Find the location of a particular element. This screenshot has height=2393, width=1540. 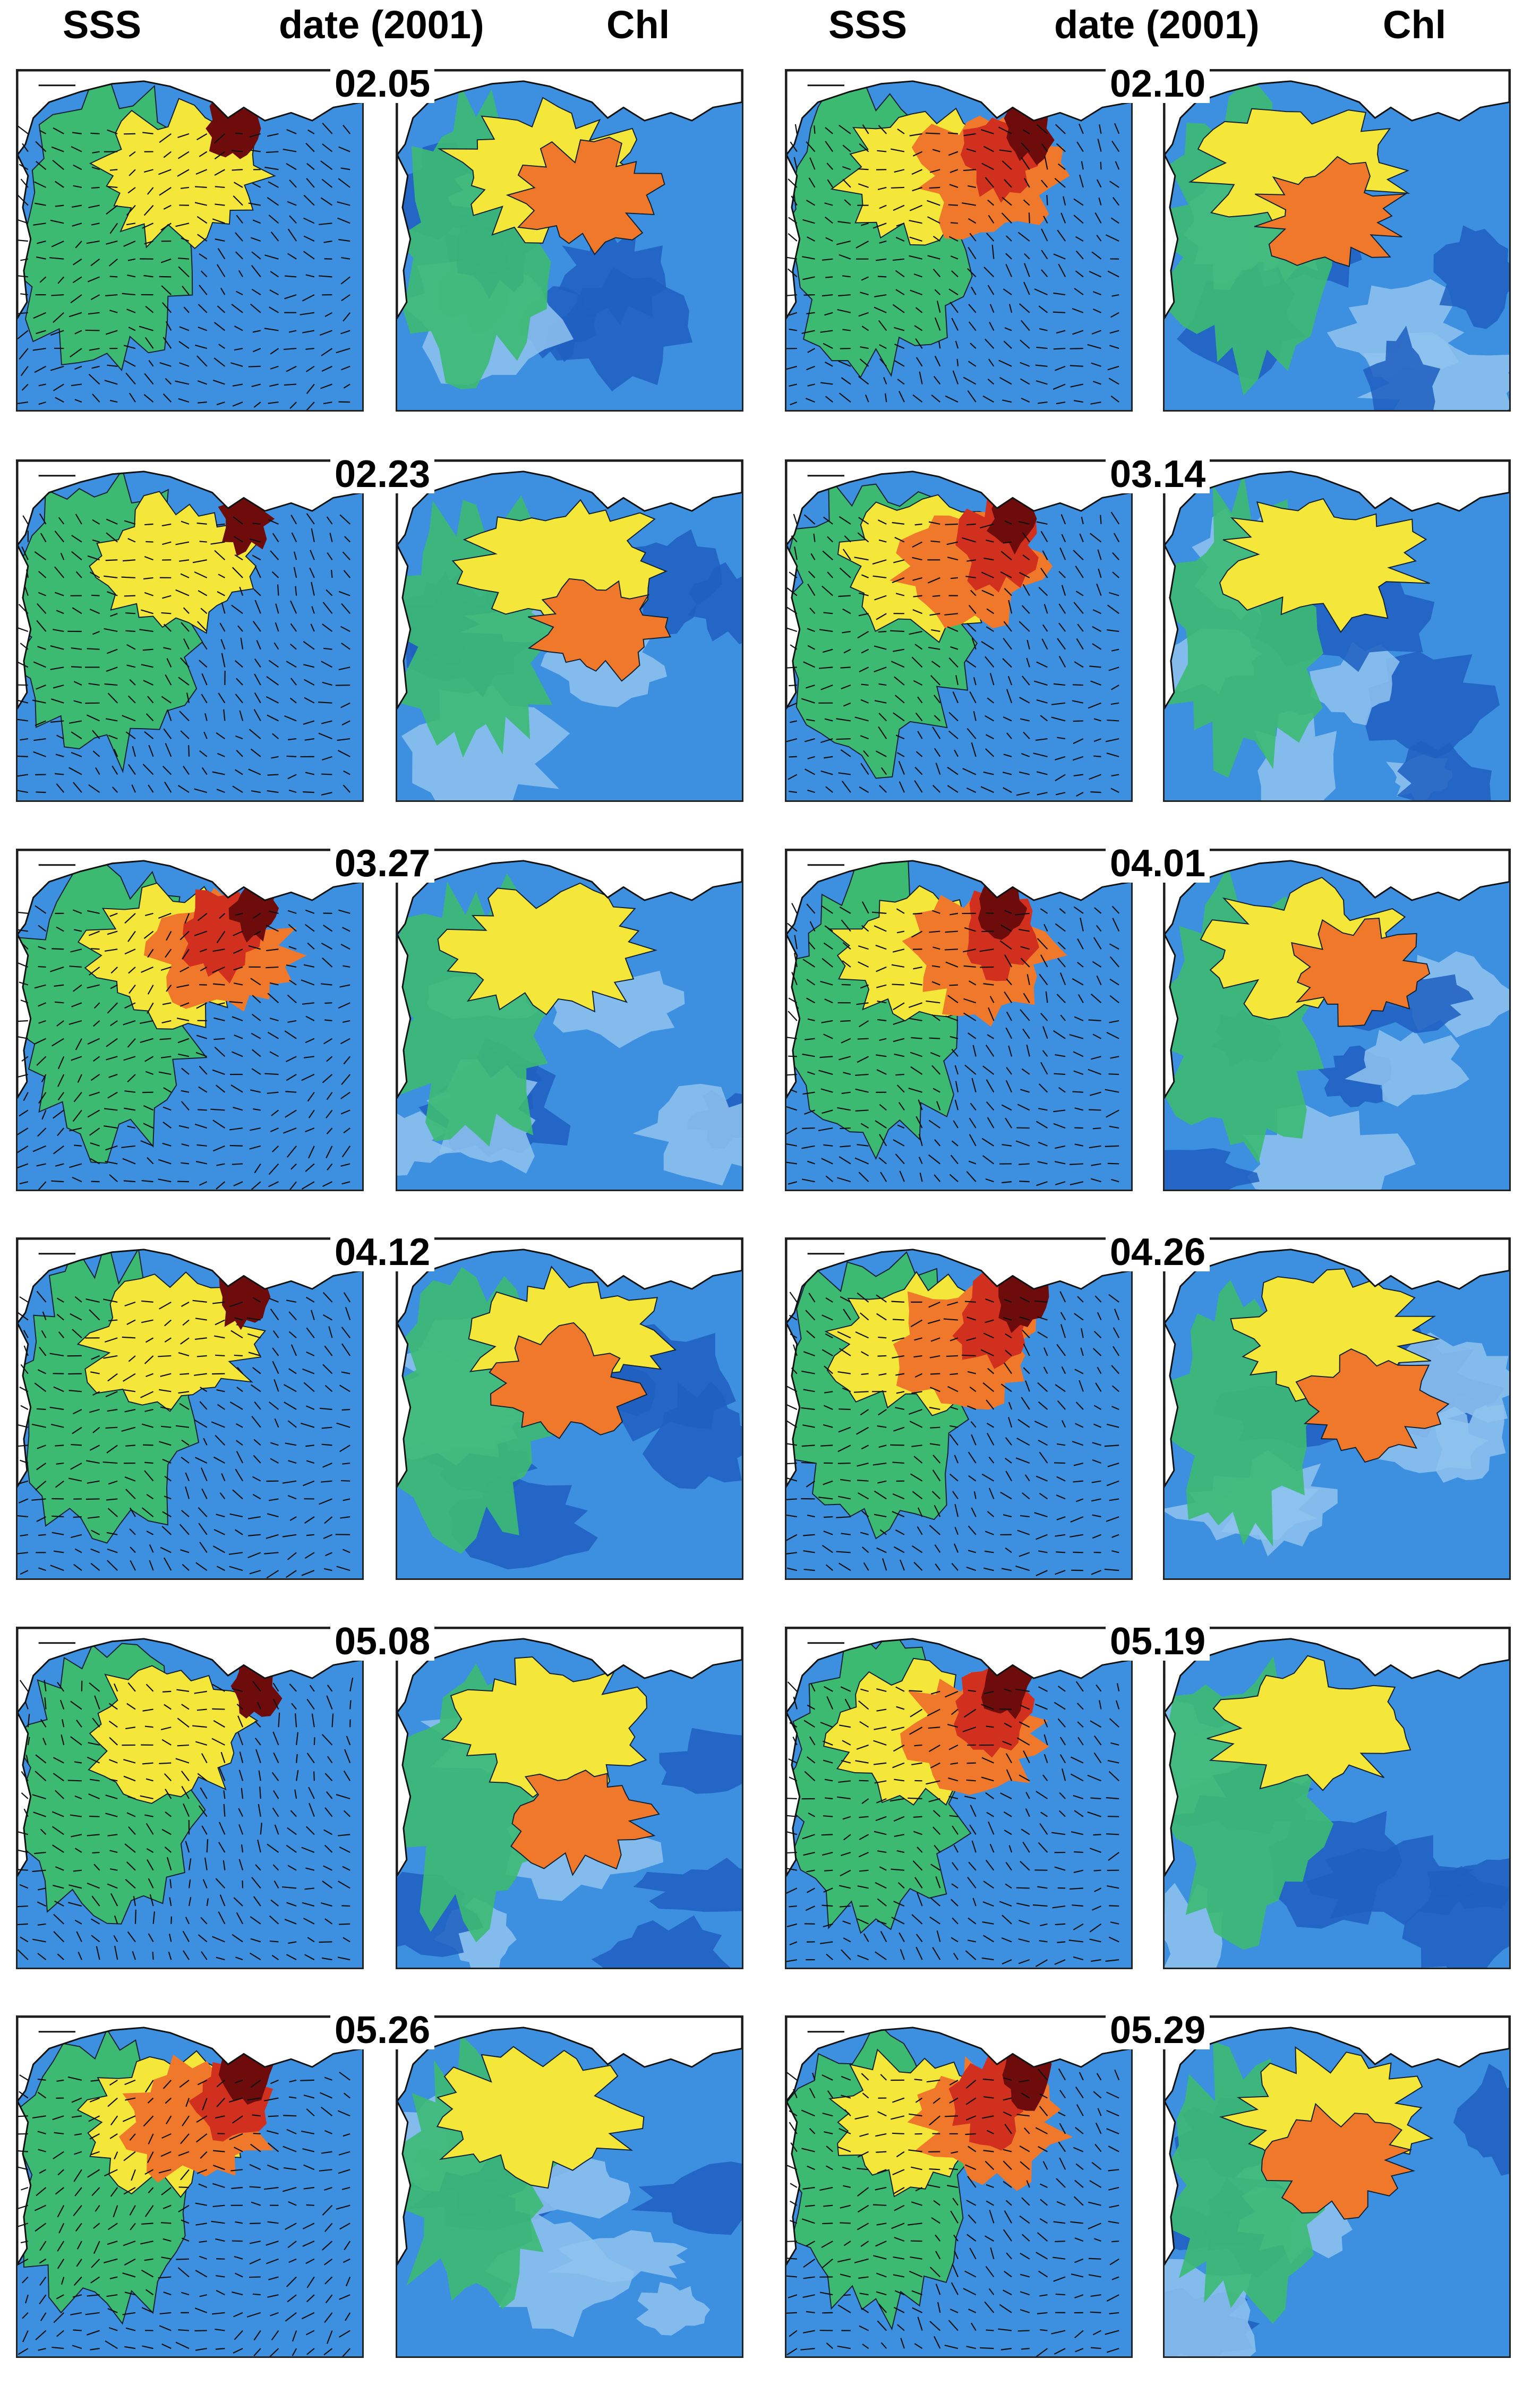

date-label: 02.23 is located at coordinates (382, 474).